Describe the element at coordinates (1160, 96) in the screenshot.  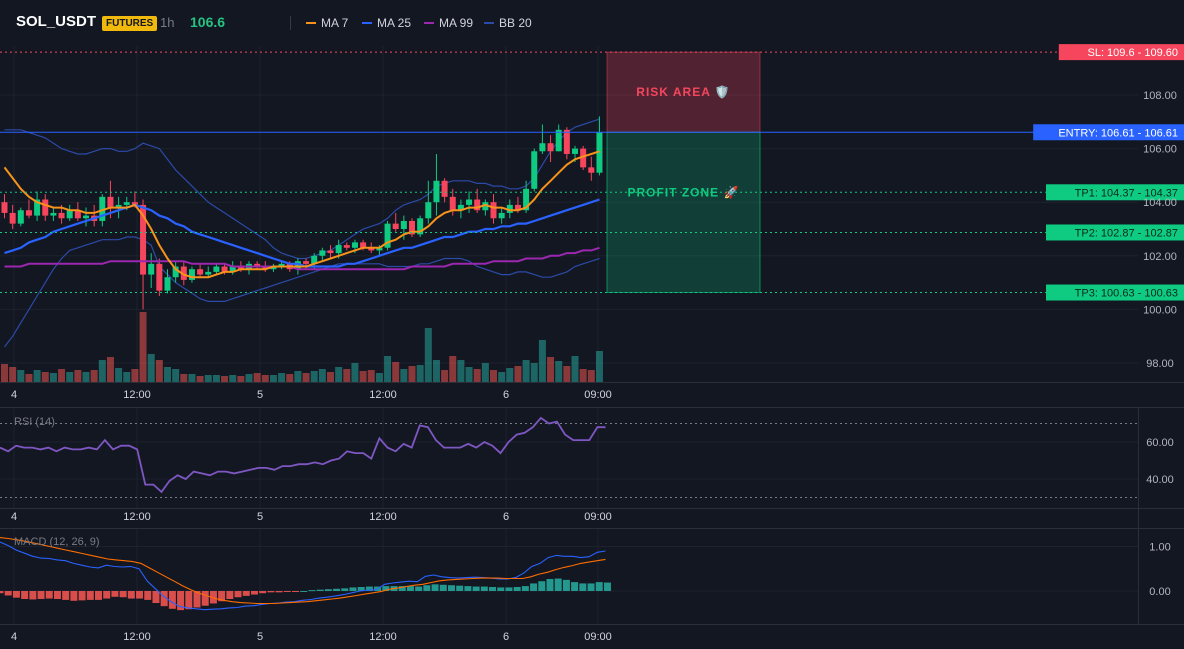
I see `price-tick-label: 108.00` at that location.